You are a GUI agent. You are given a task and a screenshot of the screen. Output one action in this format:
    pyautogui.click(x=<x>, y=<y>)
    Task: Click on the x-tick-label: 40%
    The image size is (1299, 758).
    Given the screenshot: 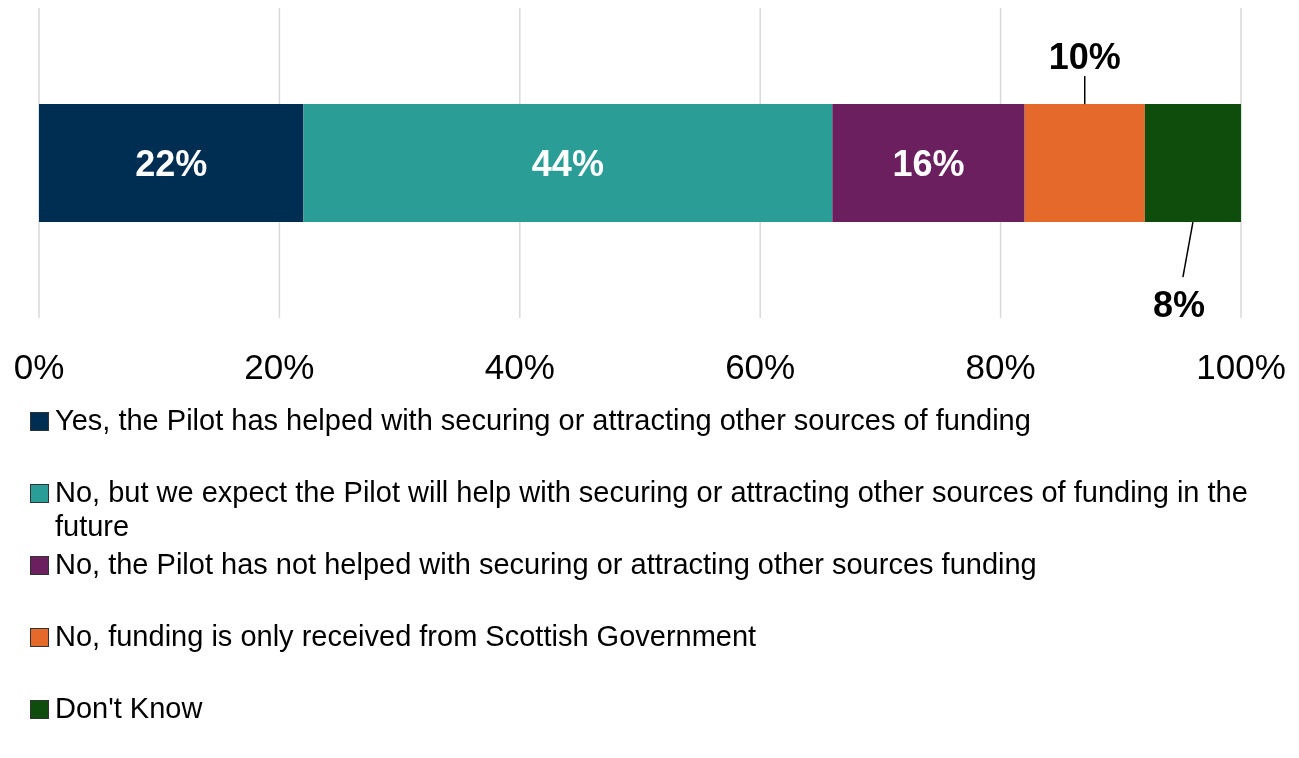 What is the action you would take?
    pyautogui.click(x=519, y=366)
    